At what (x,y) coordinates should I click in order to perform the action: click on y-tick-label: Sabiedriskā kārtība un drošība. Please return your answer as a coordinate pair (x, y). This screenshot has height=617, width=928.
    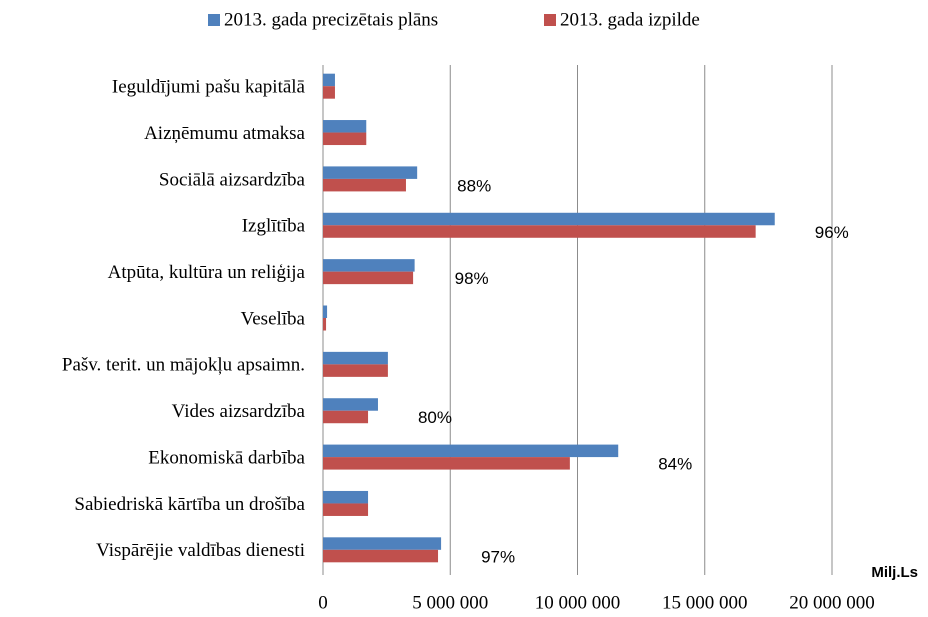
    Looking at the image, I should click on (189, 504).